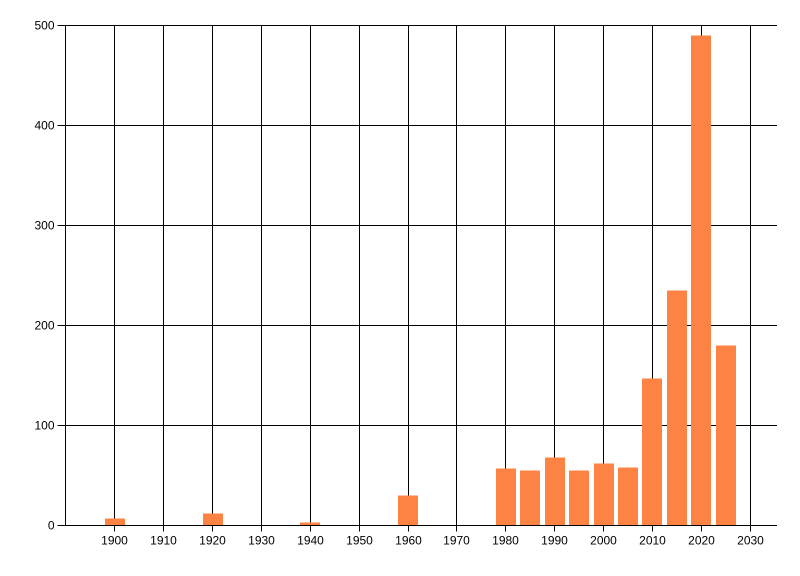 This screenshot has width=800, height=576. I want to click on x-tick-label: 1910, so click(163, 541).